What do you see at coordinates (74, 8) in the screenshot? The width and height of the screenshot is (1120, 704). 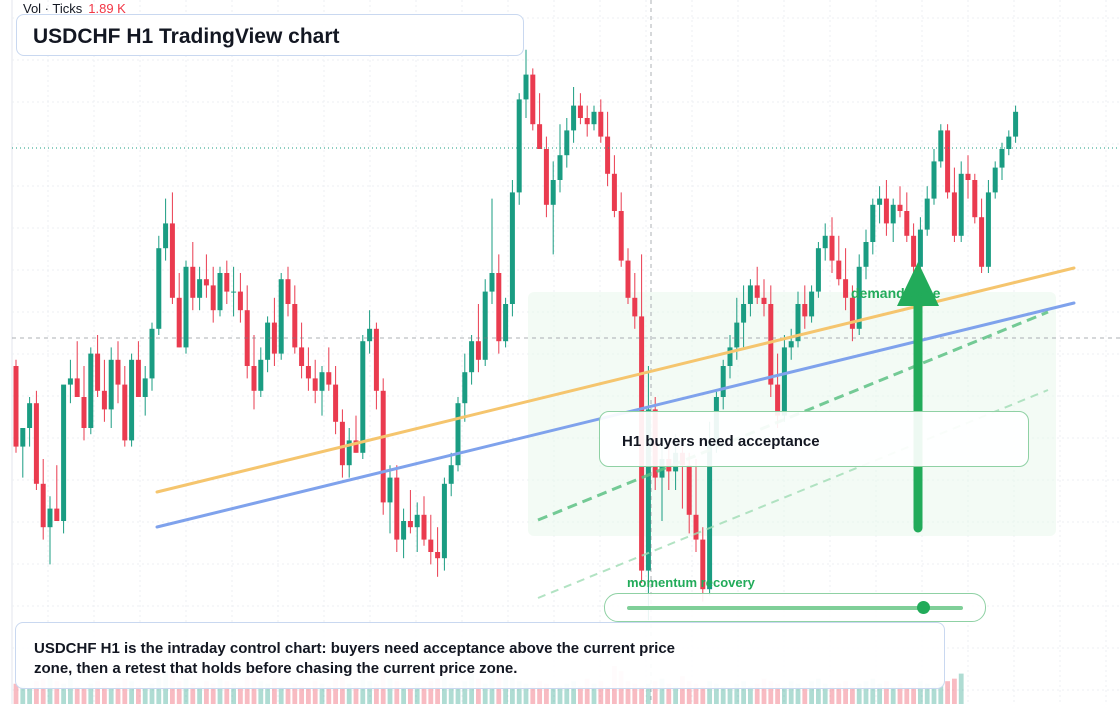 I see `volume-indicator-legend: Vol · Ticks 1.89 K` at bounding box center [74, 8].